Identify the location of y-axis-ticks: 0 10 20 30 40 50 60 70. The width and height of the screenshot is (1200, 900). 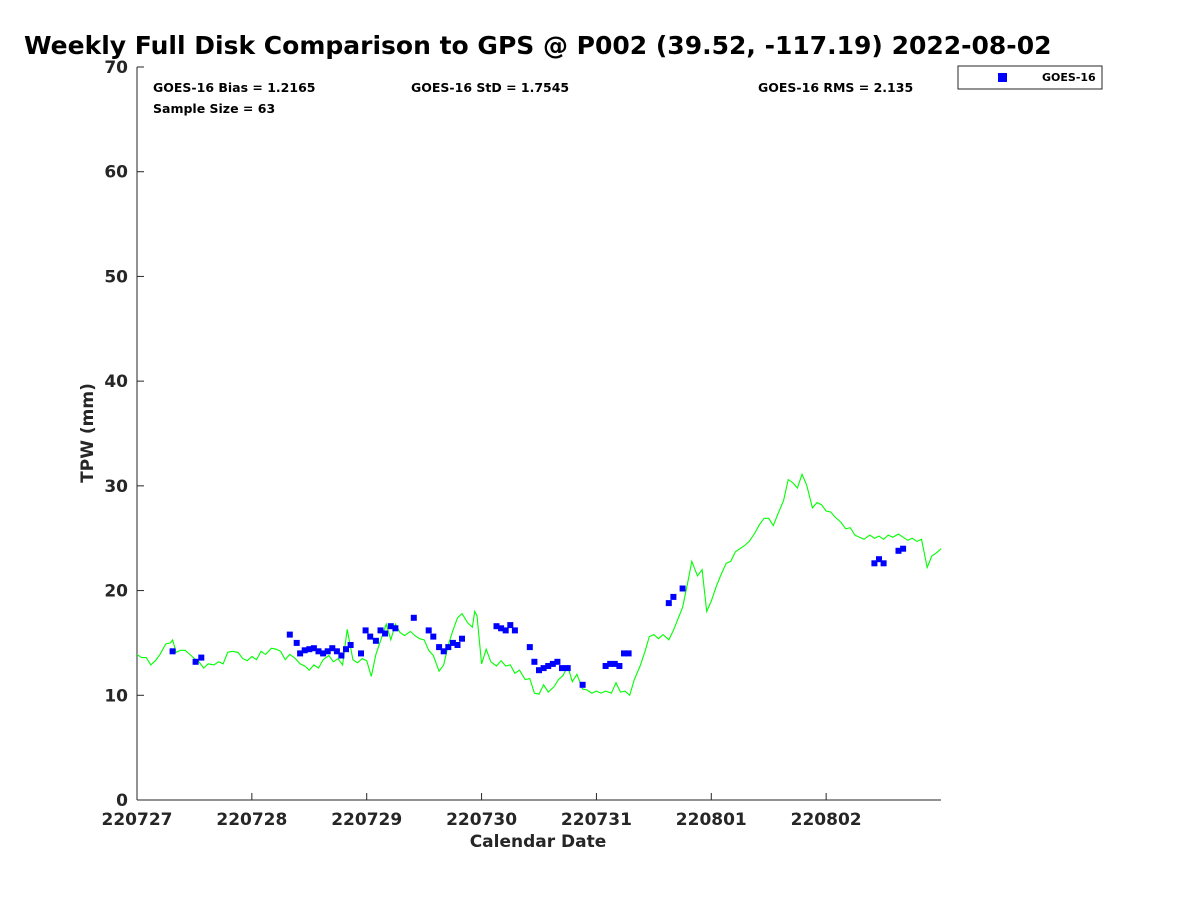
(124, 434).